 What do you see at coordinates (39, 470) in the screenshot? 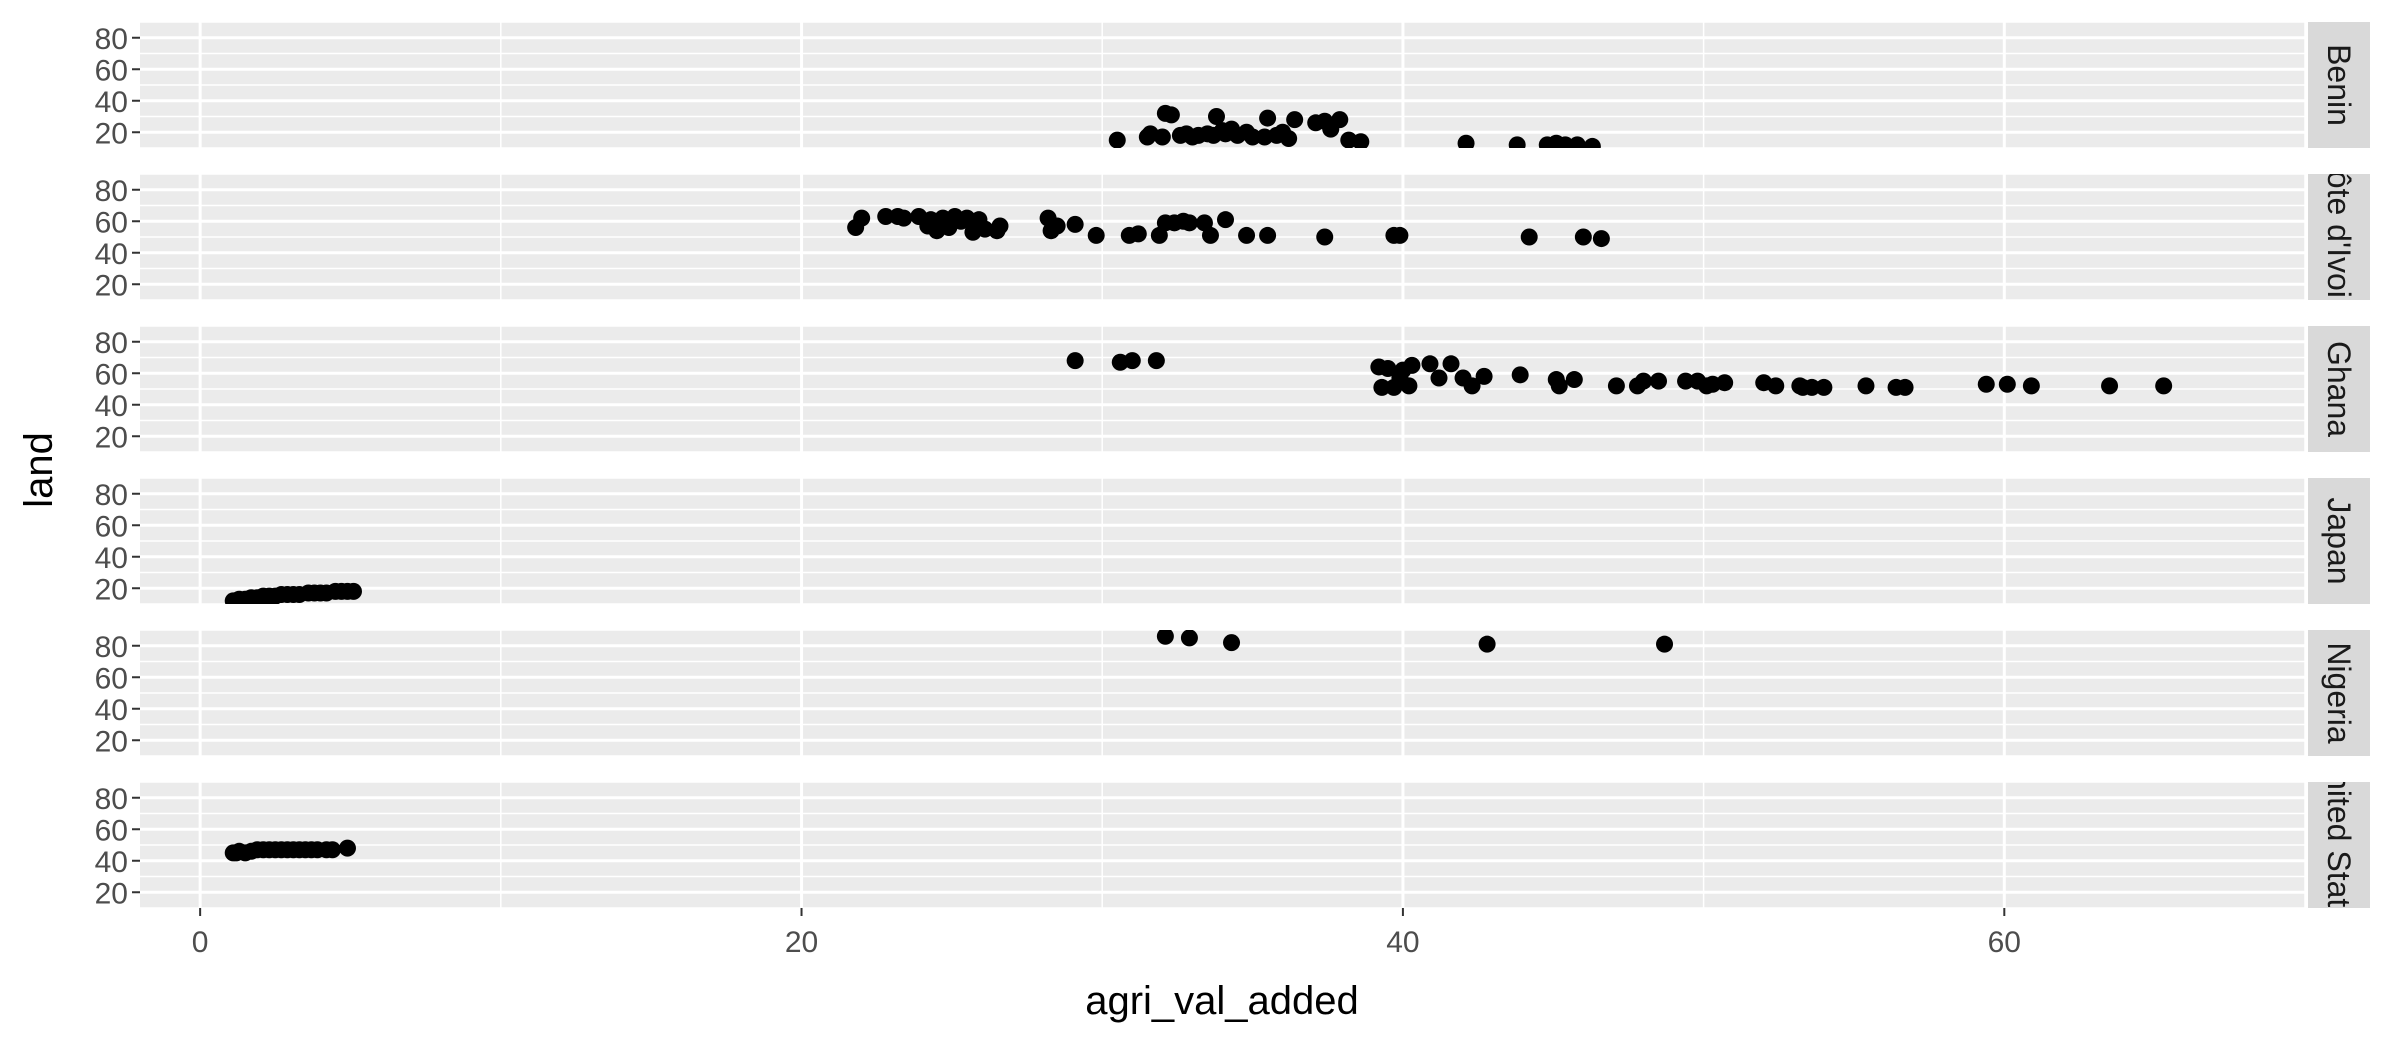
I see `y-axis-title: land` at bounding box center [39, 470].